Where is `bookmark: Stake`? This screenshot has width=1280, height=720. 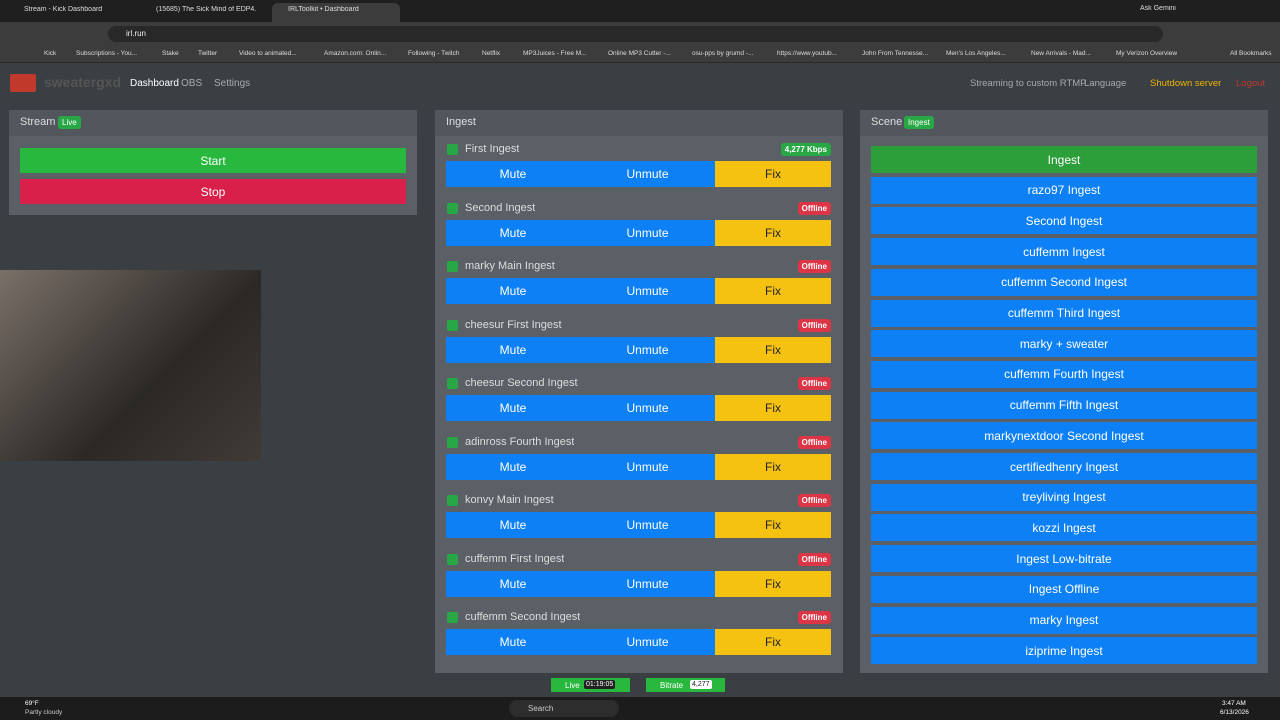
bookmark: Stake is located at coordinates (170, 53).